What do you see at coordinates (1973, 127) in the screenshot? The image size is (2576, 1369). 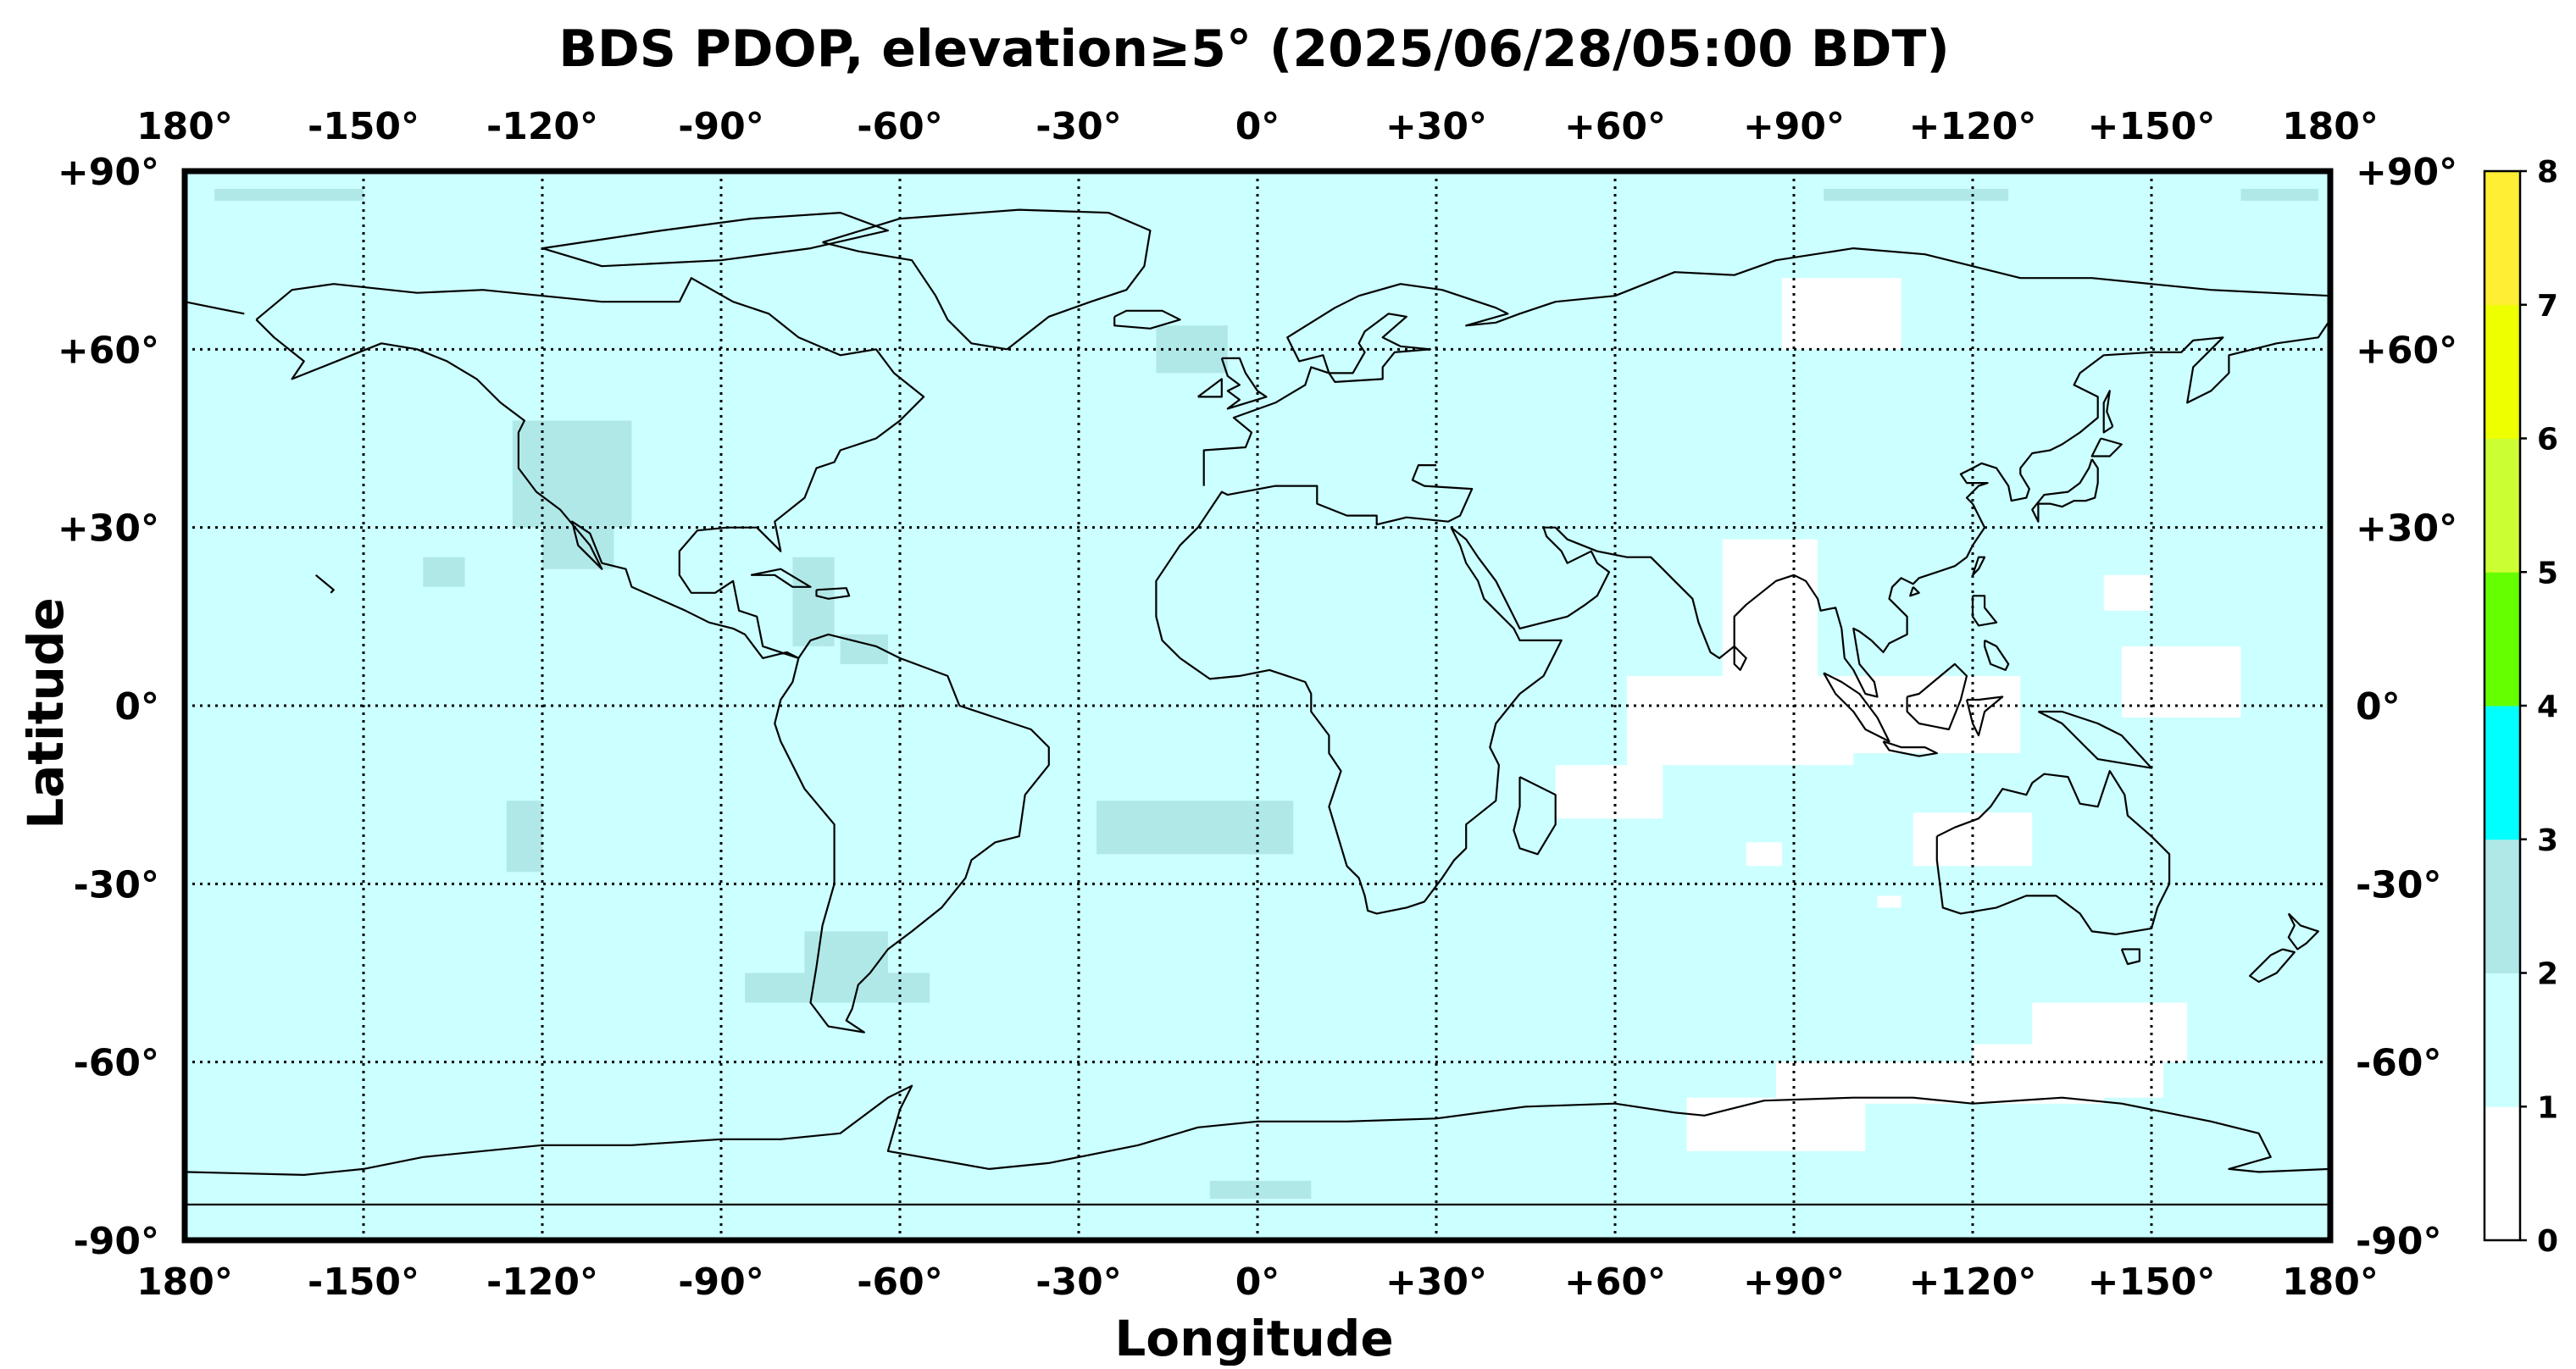 I see `lon-tick-label-top: +120°` at bounding box center [1973, 127].